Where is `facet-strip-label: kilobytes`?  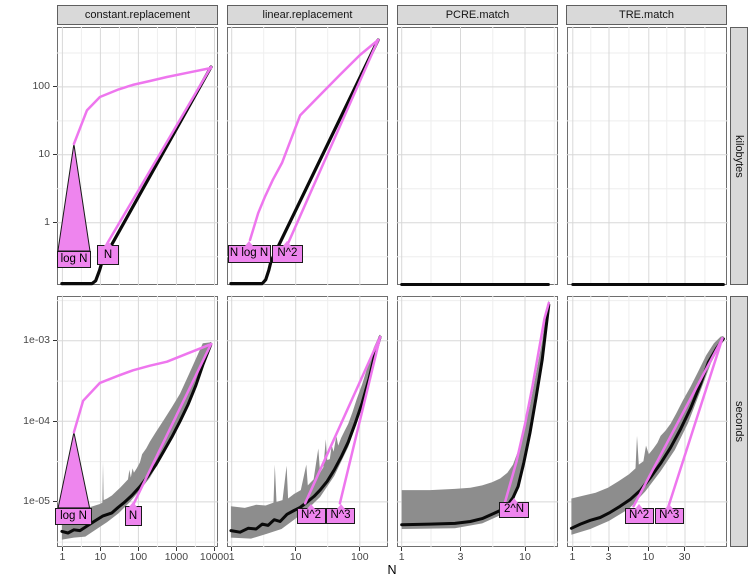
facet-strip-label: kilobytes is located at coordinates (739, 156).